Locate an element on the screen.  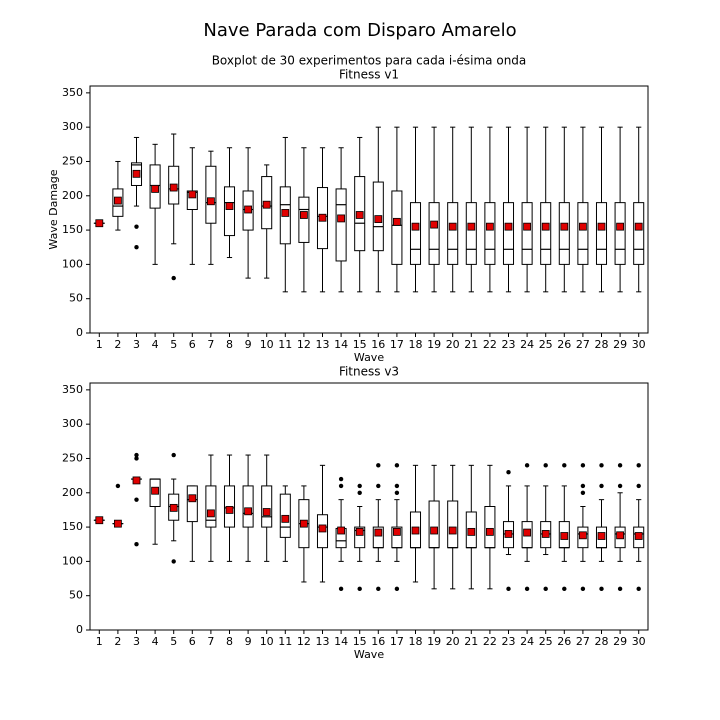
x-tick-label: 20 is located at coordinates (453, 641).